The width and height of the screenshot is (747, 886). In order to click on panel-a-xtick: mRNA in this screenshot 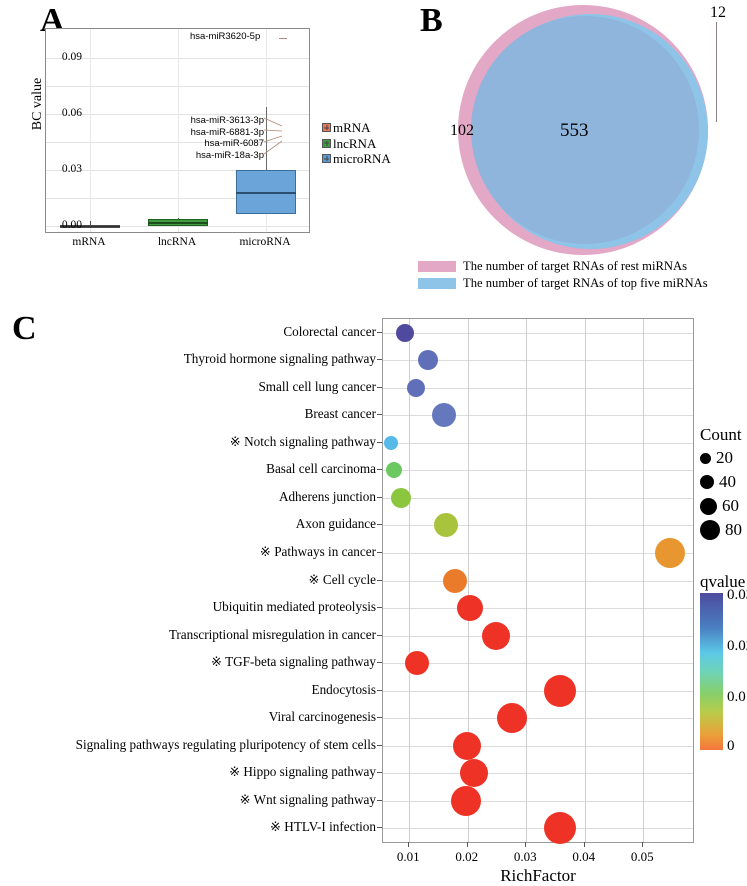, I will do `click(89, 242)`.